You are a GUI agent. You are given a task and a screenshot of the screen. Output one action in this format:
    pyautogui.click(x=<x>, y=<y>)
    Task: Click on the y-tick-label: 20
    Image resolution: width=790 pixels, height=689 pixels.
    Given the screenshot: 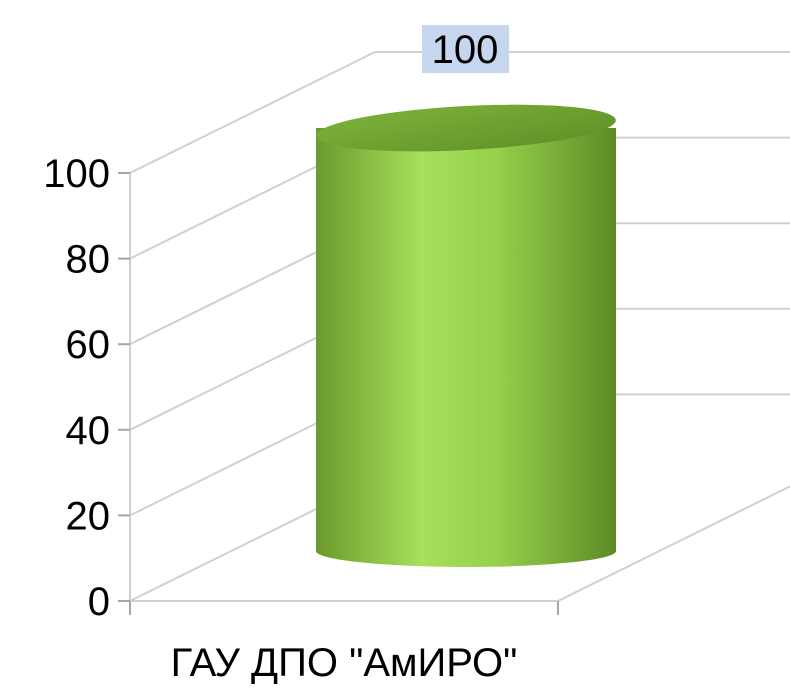 What is the action you would take?
    pyautogui.click(x=88, y=516)
    